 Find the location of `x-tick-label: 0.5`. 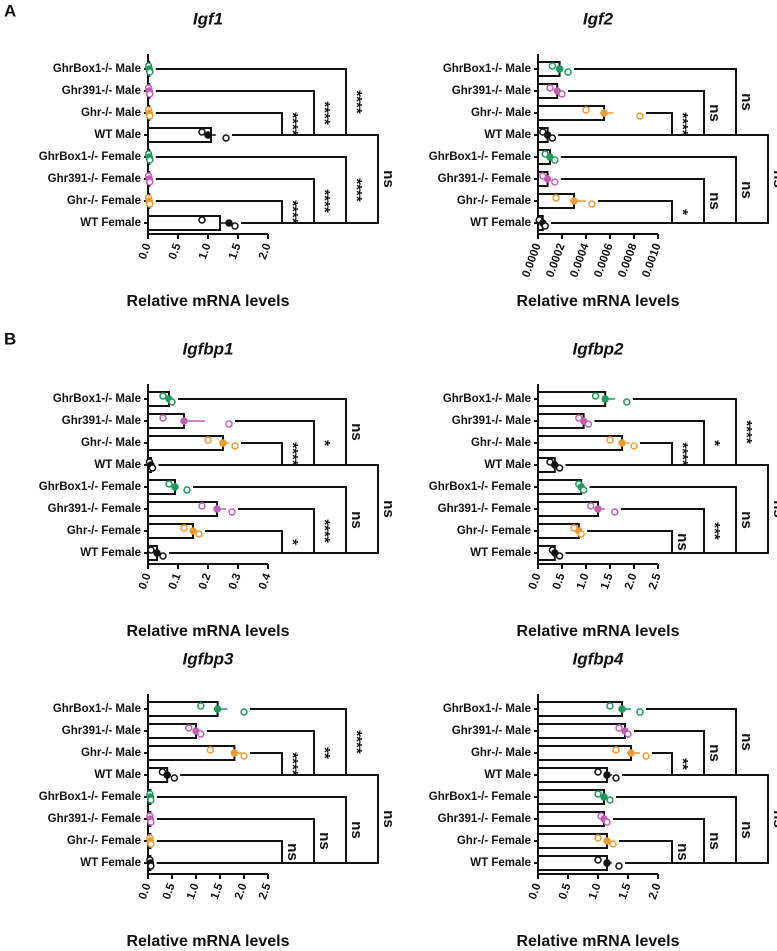

x-tick-label: 0.5 is located at coordinates (565, 891).